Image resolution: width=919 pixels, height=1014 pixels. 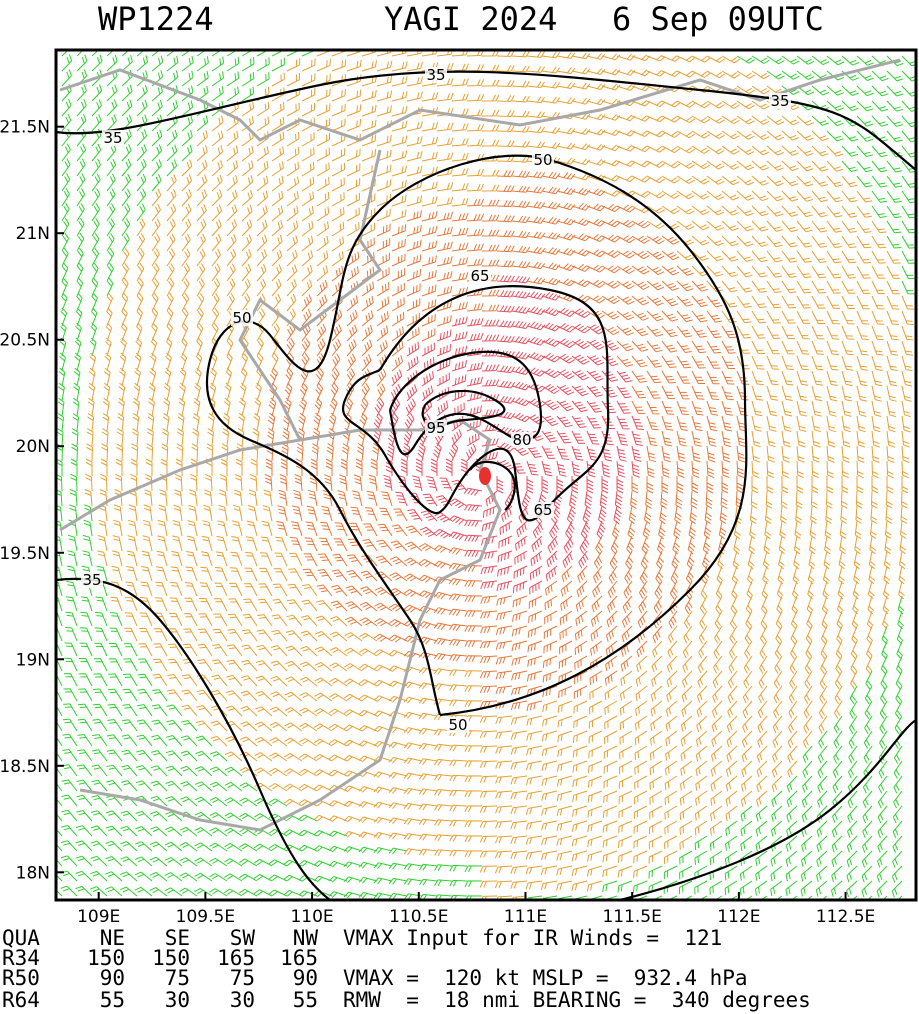 I want to click on y-tick-label: 20.5N, so click(x=25, y=341).